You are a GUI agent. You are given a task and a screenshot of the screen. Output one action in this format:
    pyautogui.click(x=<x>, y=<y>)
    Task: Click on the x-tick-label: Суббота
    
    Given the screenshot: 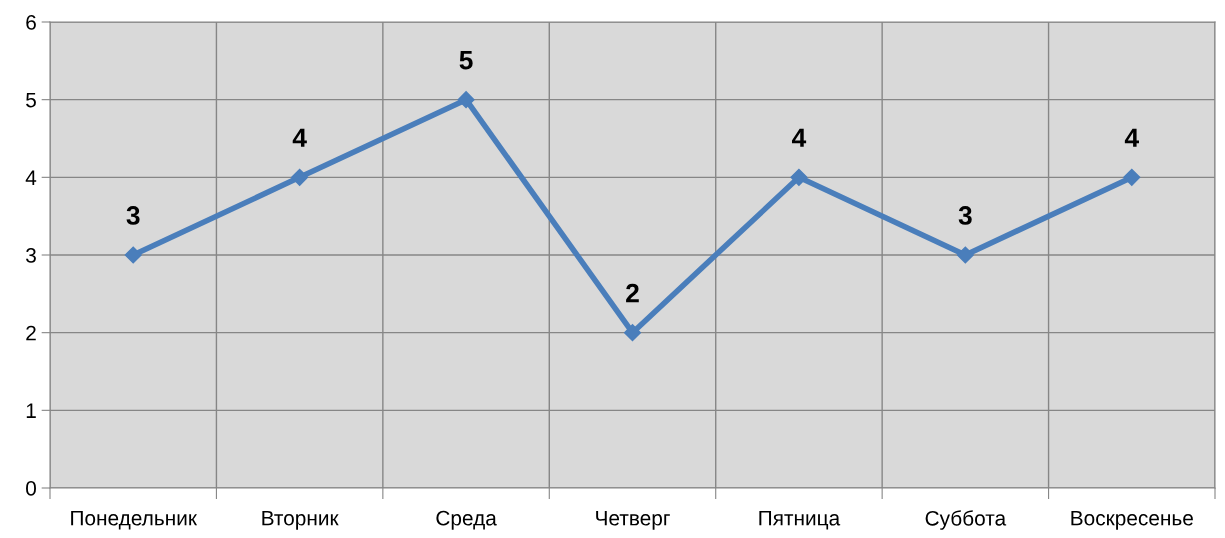 What is the action you would take?
    pyautogui.click(x=966, y=520)
    